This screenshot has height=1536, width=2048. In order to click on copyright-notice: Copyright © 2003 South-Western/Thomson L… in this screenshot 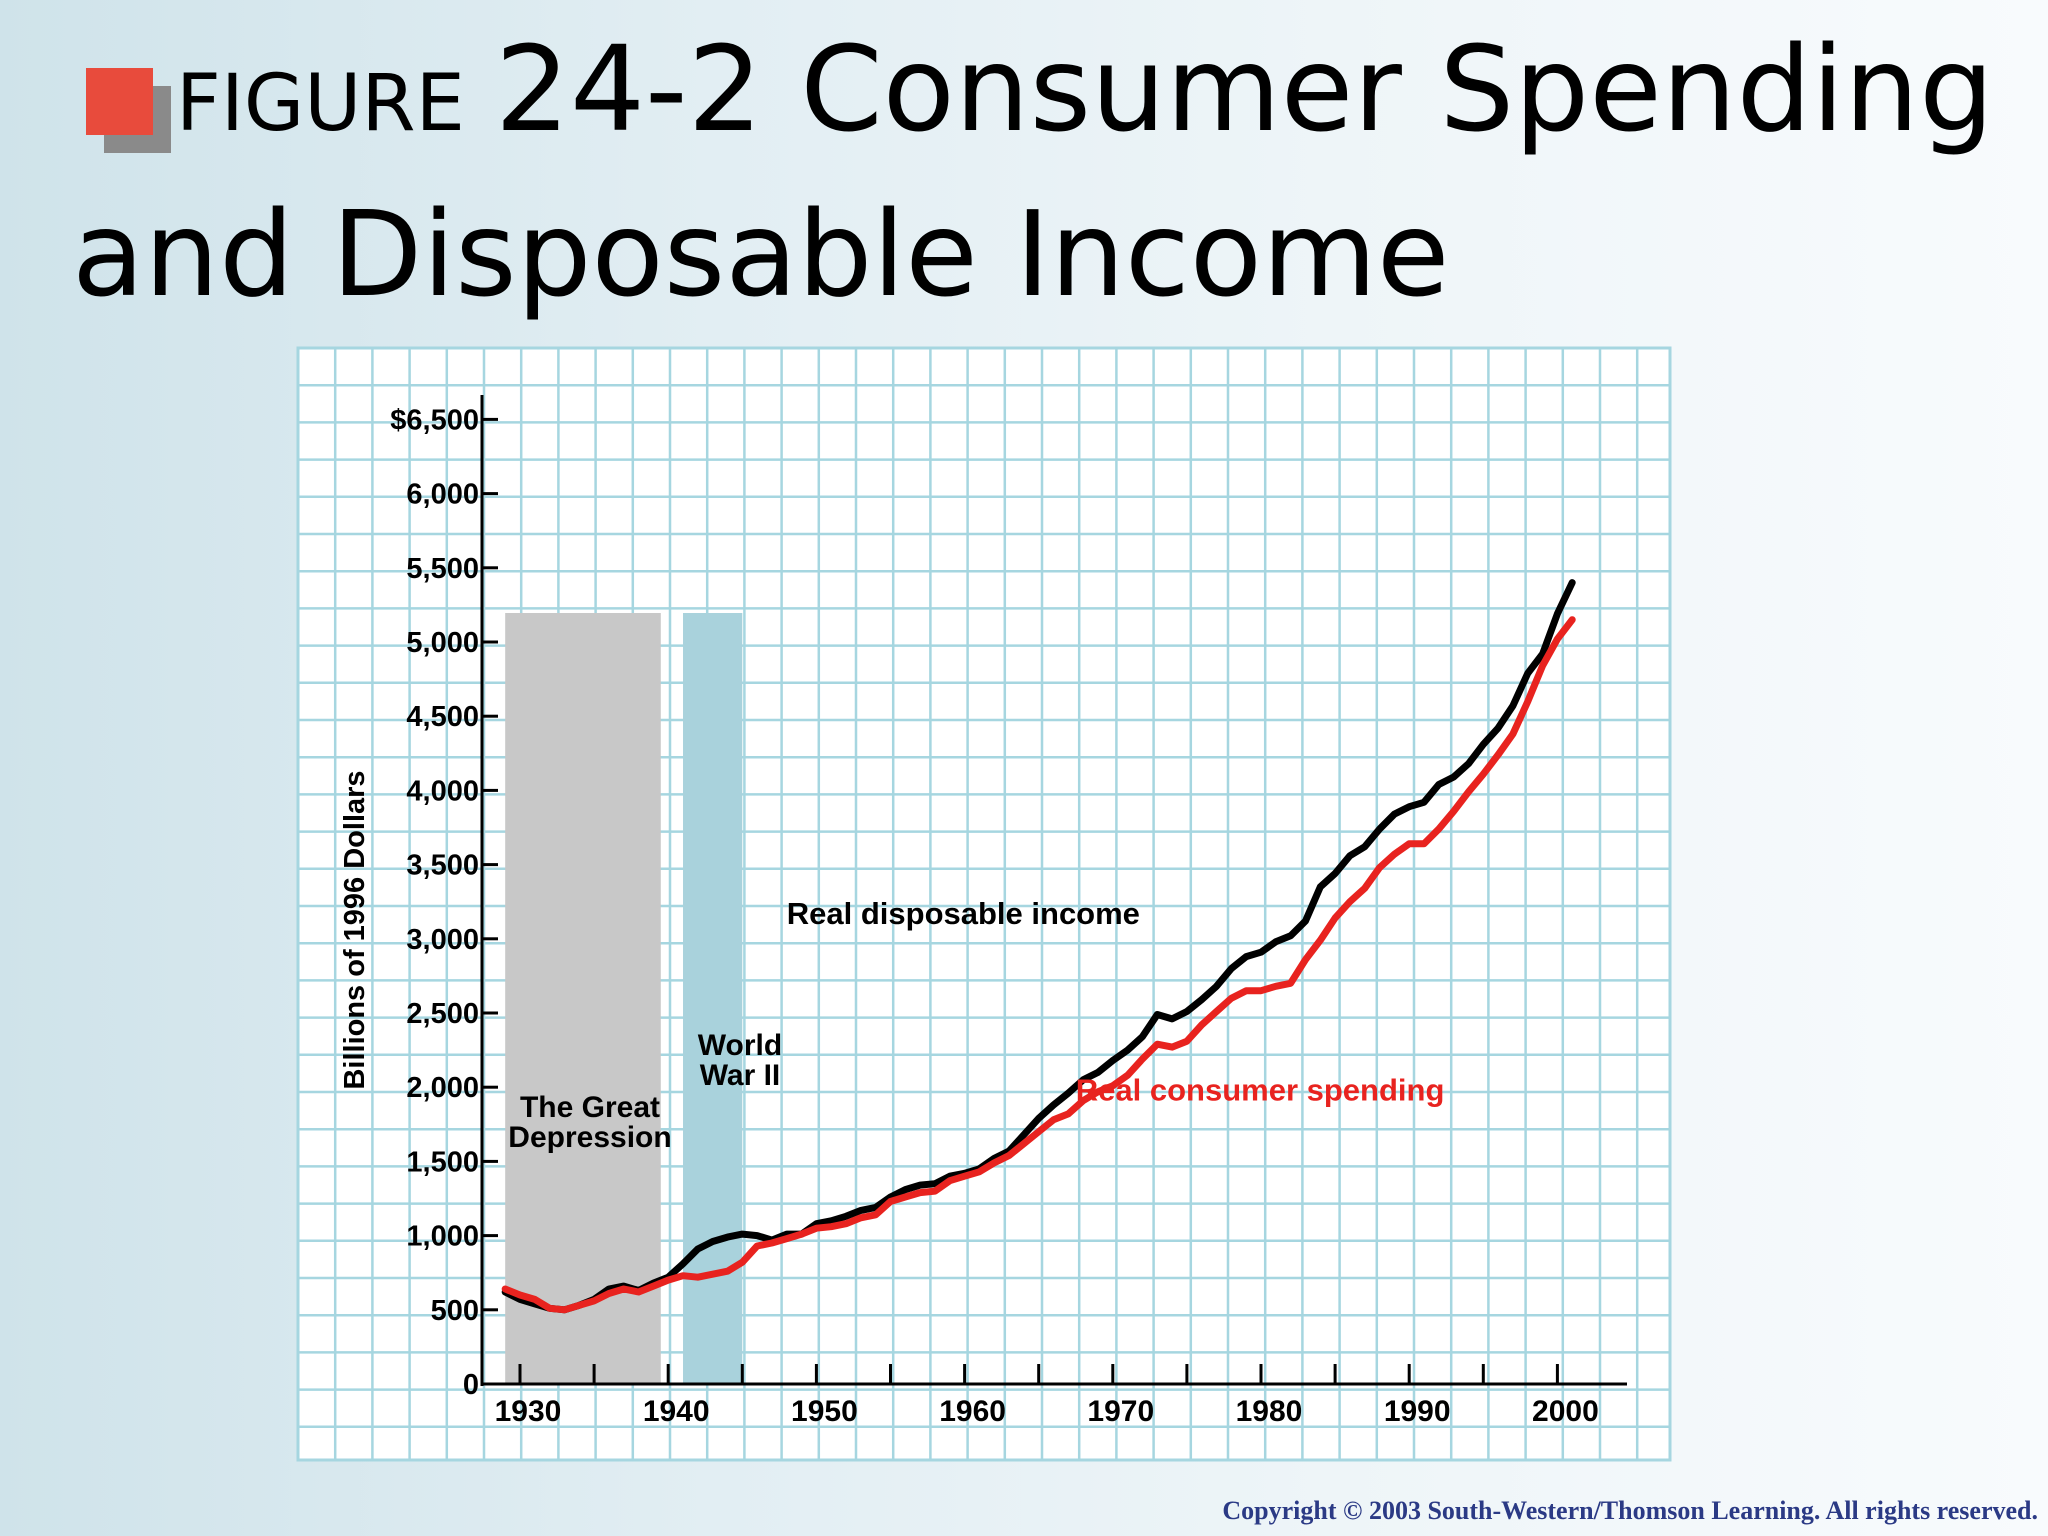, I will do `click(1630, 1510)`.